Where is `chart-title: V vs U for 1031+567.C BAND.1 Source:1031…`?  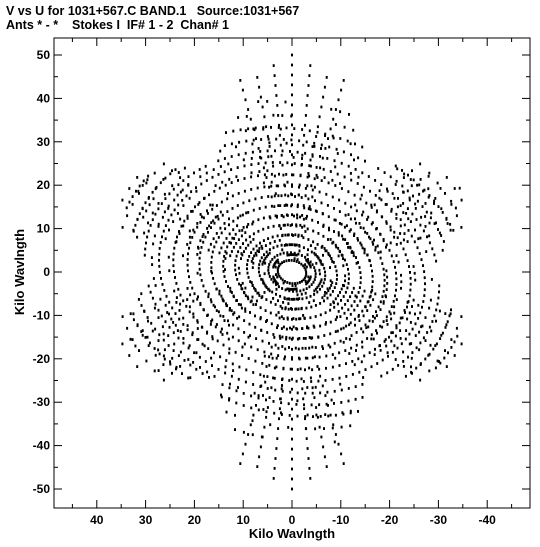 chart-title: V vs U for 1031+567.C BAND.1 Source:1031… is located at coordinates (153, 11).